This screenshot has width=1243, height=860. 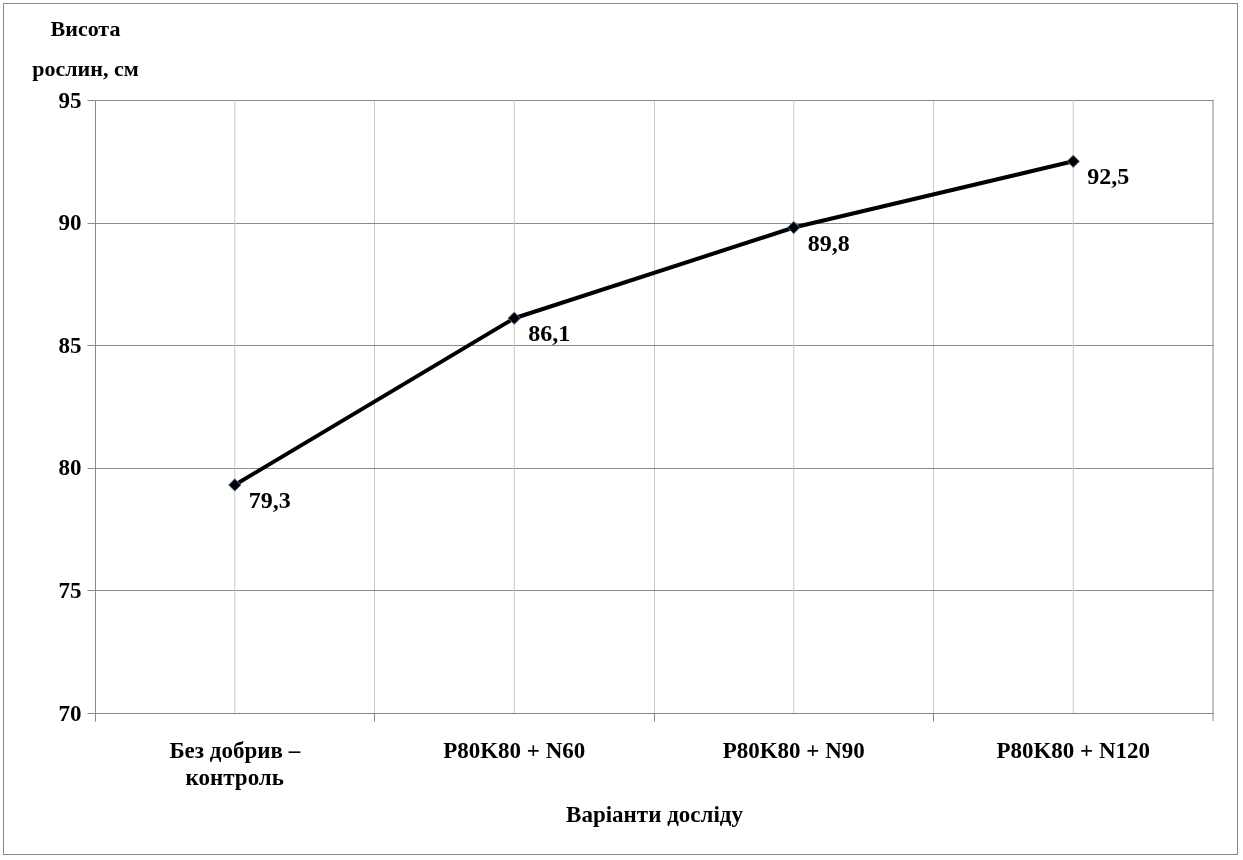 What do you see at coordinates (70, 713) in the screenshot?
I see `y-tick-label: 70` at bounding box center [70, 713].